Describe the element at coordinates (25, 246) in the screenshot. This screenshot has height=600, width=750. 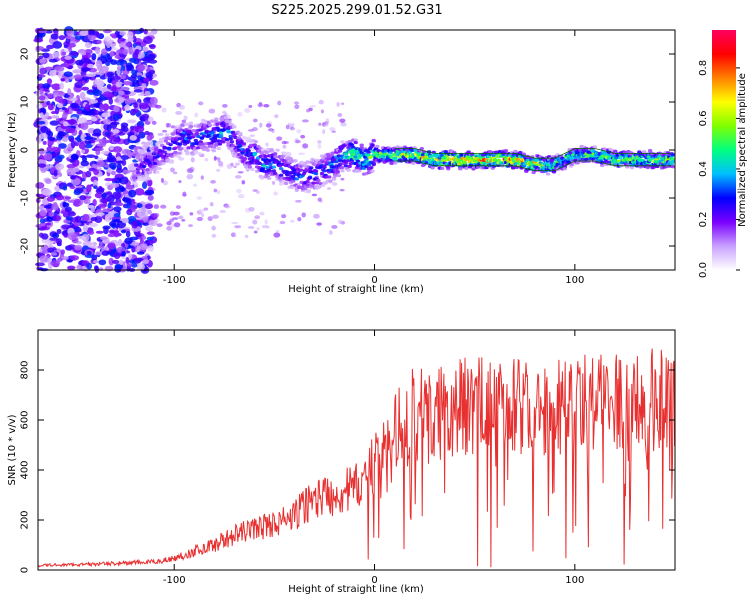
I see `y-tick-label: -20` at that location.